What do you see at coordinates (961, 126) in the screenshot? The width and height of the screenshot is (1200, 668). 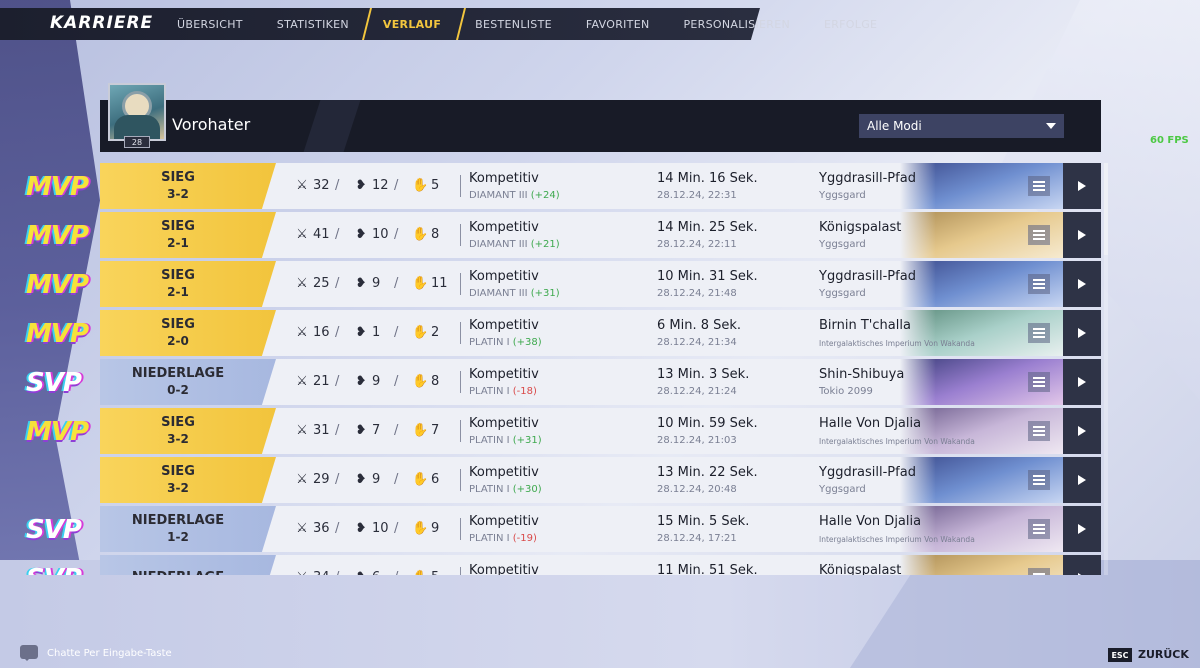 I see `mode-filter-dropdown: Alle Modi` at bounding box center [961, 126].